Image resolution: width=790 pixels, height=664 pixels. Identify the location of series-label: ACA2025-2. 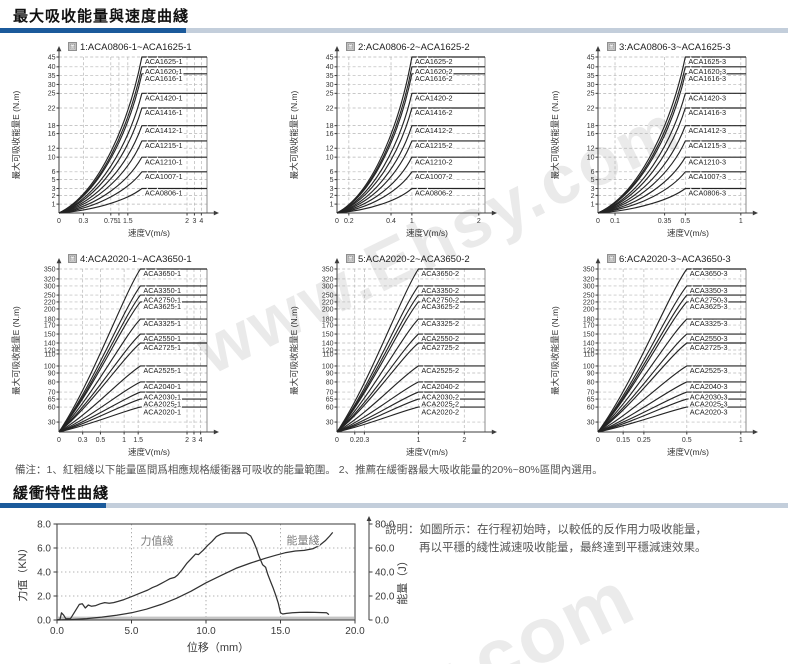
(440, 403).